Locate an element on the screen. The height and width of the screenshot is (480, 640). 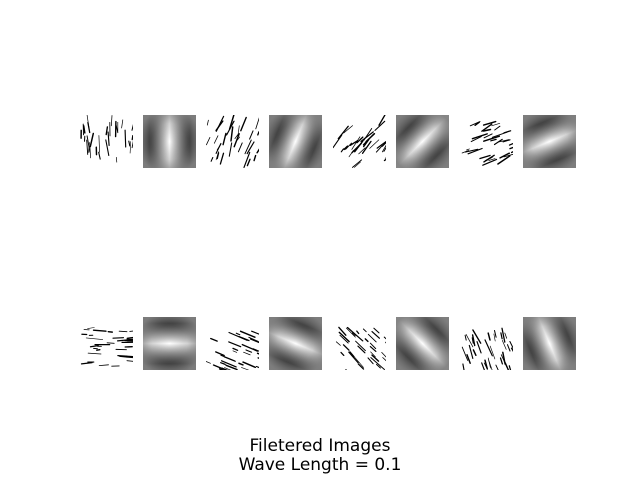
caption-title: Filetered Images is located at coordinates (320, 446).